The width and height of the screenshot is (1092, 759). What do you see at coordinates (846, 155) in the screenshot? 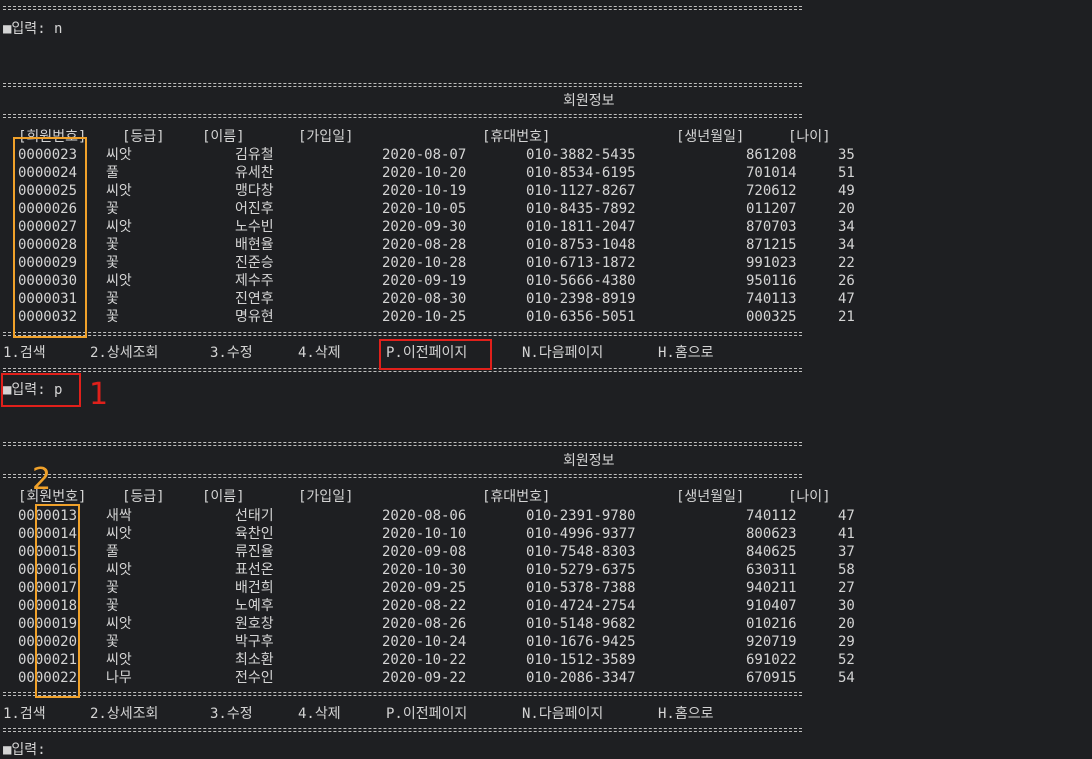
I see `cell-age: 35` at bounding box center [846, 155].